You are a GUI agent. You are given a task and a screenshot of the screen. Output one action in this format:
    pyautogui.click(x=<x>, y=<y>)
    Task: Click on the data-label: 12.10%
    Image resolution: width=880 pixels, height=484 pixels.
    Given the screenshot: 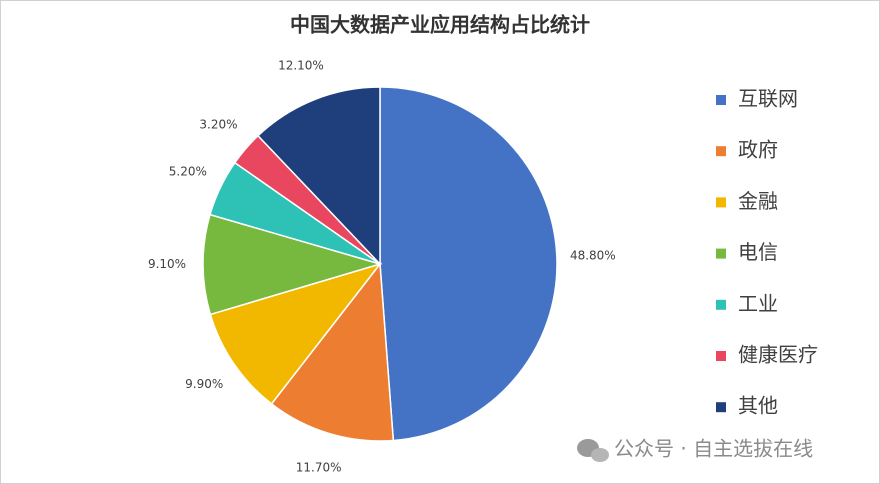 What is the action you would take?
    pyautogui.click(x=301, y=66)
    